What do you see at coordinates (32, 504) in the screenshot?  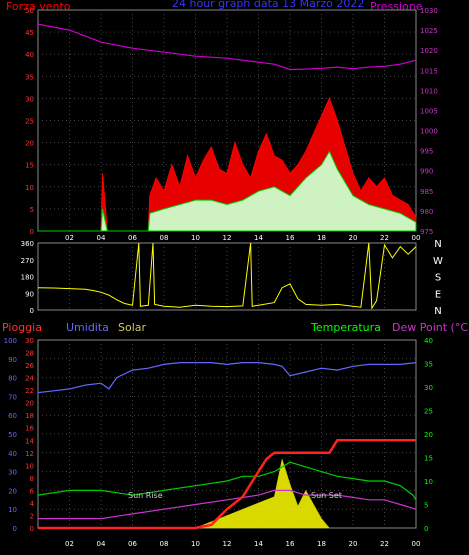 I see `rain-tick: 4` at bounding box center [32, 504].